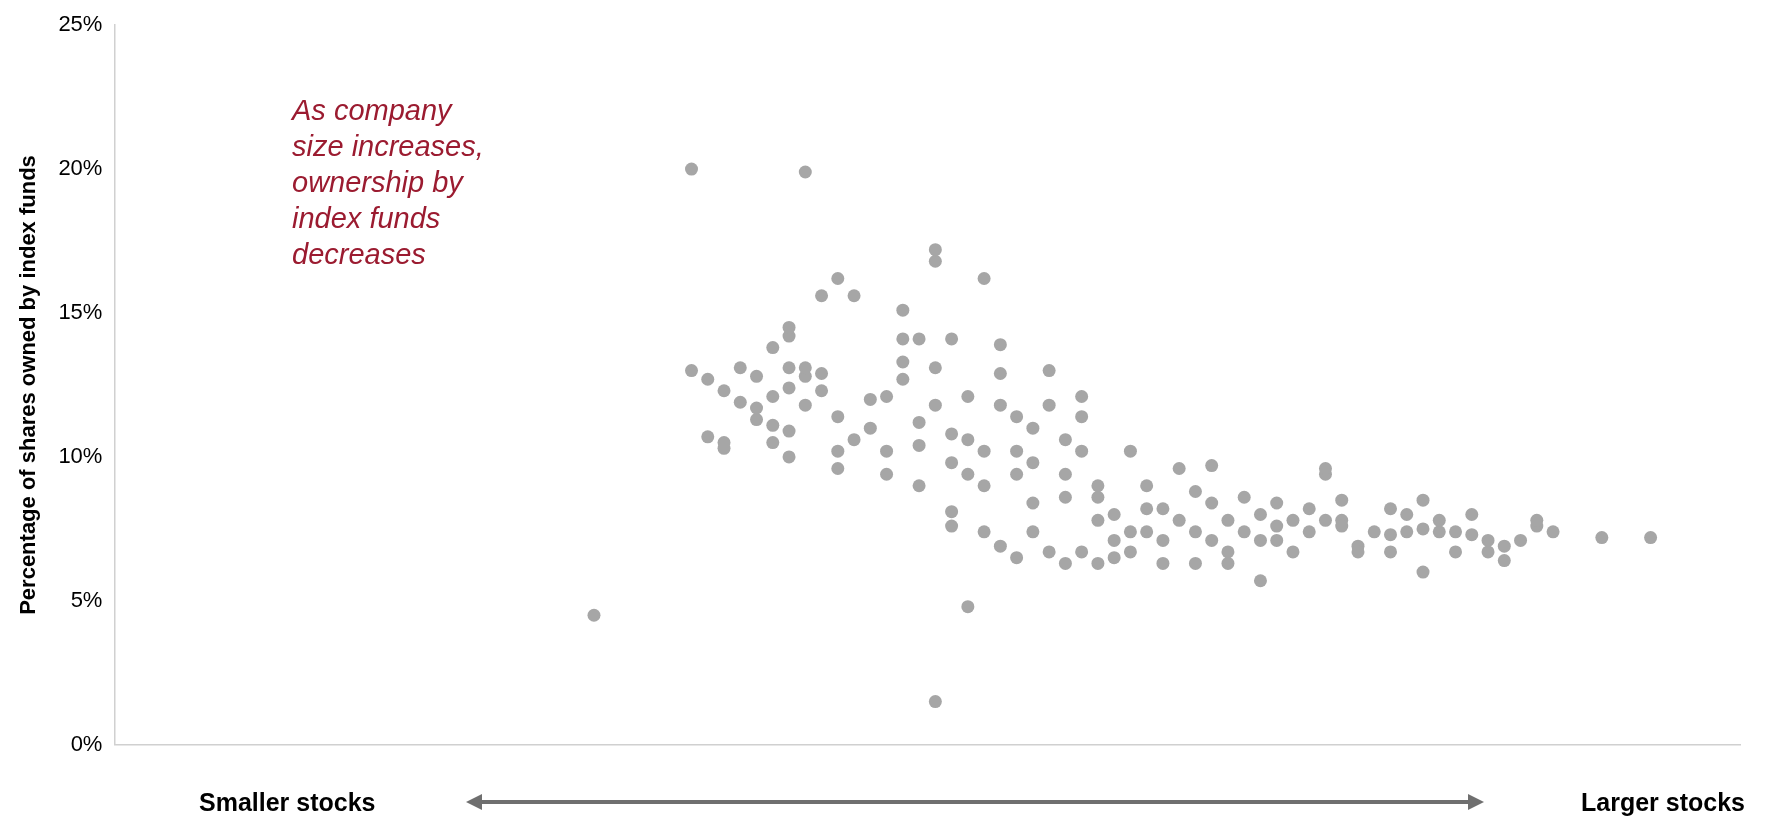 This screenshot has width=1765, height=822. I want to click on y-tick-label: 5%, so click(86, 599).